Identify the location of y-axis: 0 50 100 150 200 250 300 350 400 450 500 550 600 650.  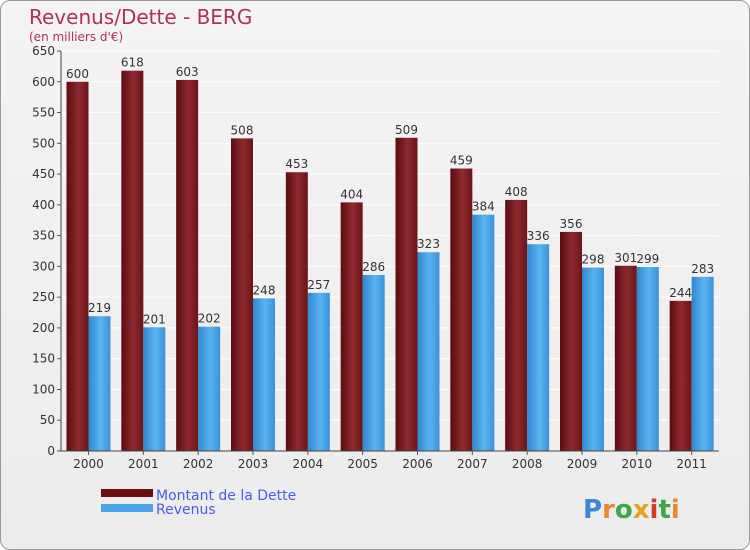
(47, 251).